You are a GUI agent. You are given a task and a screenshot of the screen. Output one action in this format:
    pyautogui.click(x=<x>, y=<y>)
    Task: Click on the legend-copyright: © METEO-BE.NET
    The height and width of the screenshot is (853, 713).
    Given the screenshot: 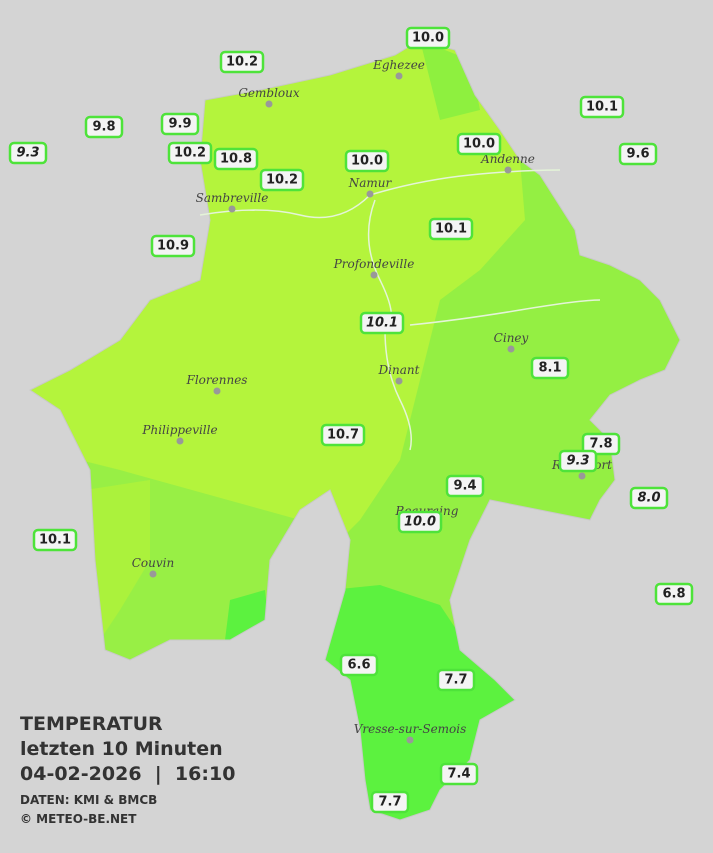 What is the action you would take?
    pyautogui.click(x=78, y=819)
    